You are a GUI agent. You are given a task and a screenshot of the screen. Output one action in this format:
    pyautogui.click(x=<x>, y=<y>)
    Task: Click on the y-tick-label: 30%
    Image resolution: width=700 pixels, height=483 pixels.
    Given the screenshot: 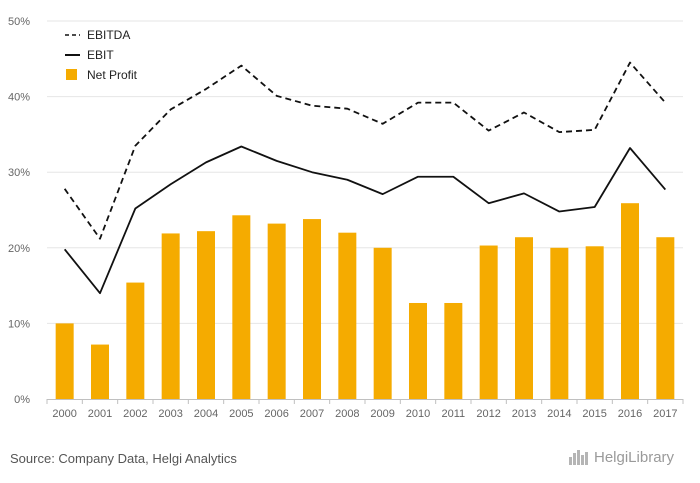 What is the action you would take?
    pyautogui.click(x=19, y=173)
    